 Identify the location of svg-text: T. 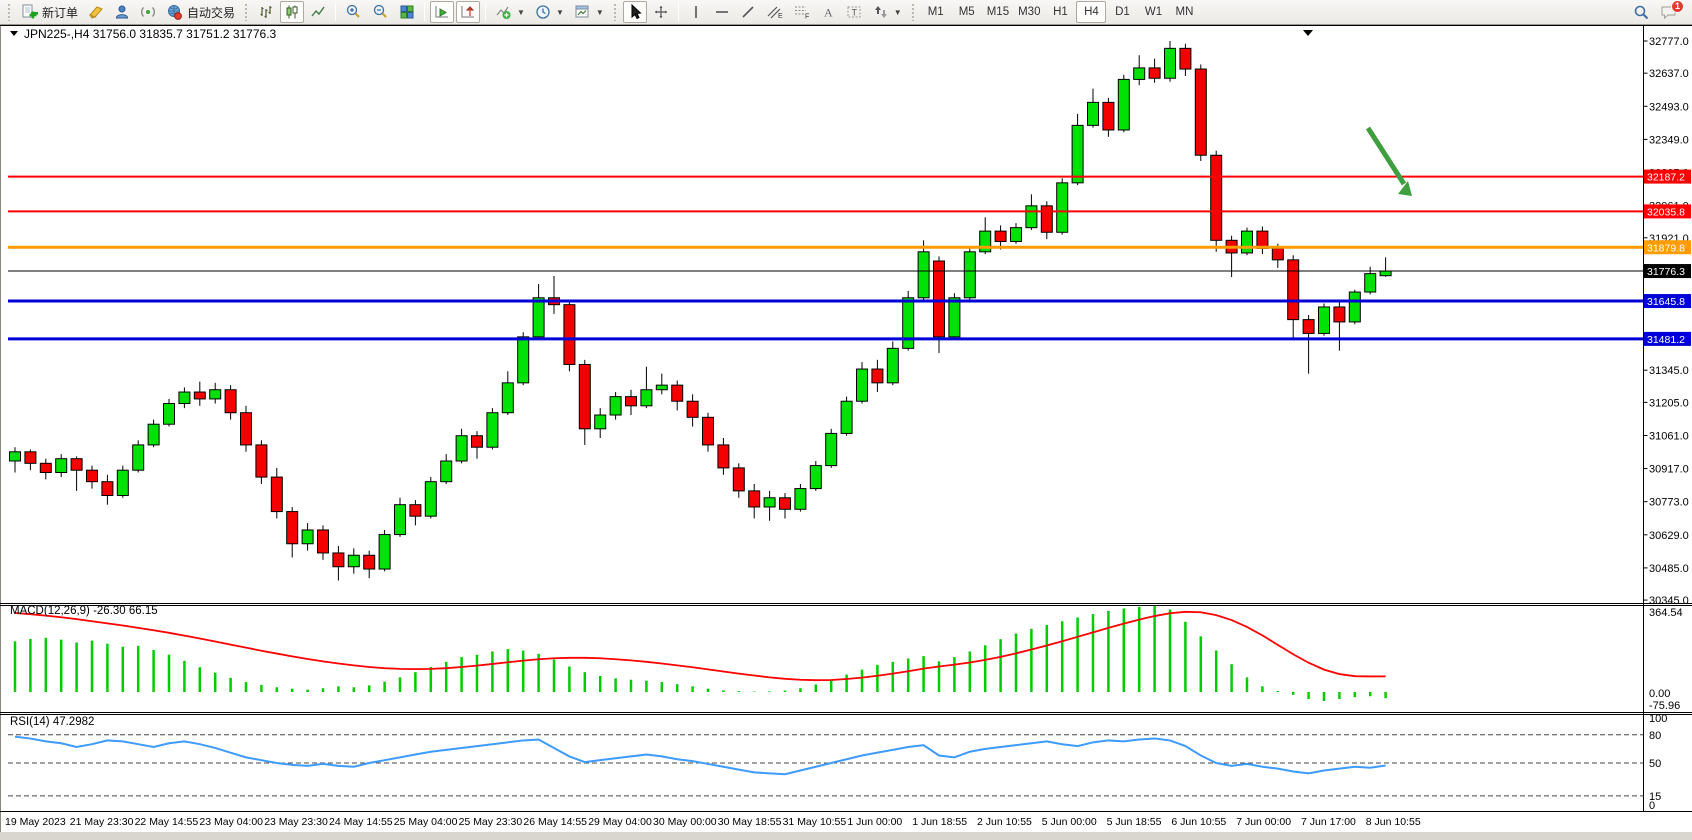
(854, 13).